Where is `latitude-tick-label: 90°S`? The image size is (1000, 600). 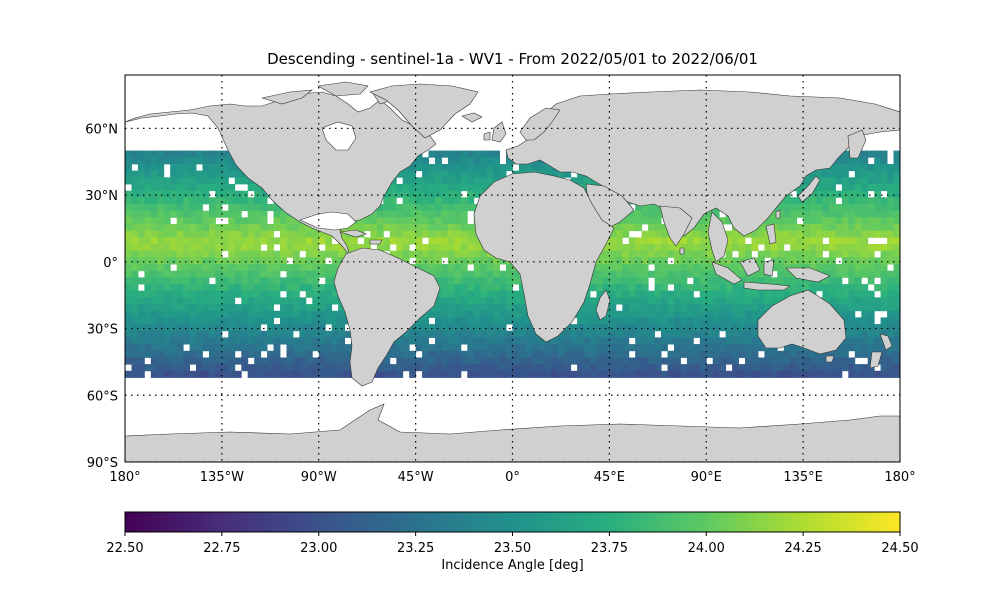 latitude-tick-label: 90°S is located at coordinates (102, 463).